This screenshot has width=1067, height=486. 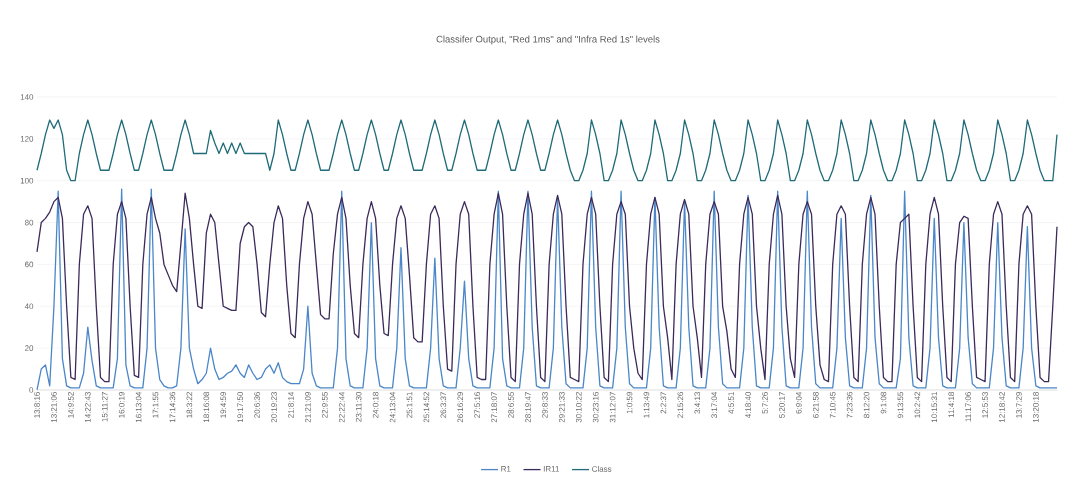 I want to click on chart-title: Classifer Output, "Red 1ms" and "Infra Red 1s" levels, so click(x=548, y=40).